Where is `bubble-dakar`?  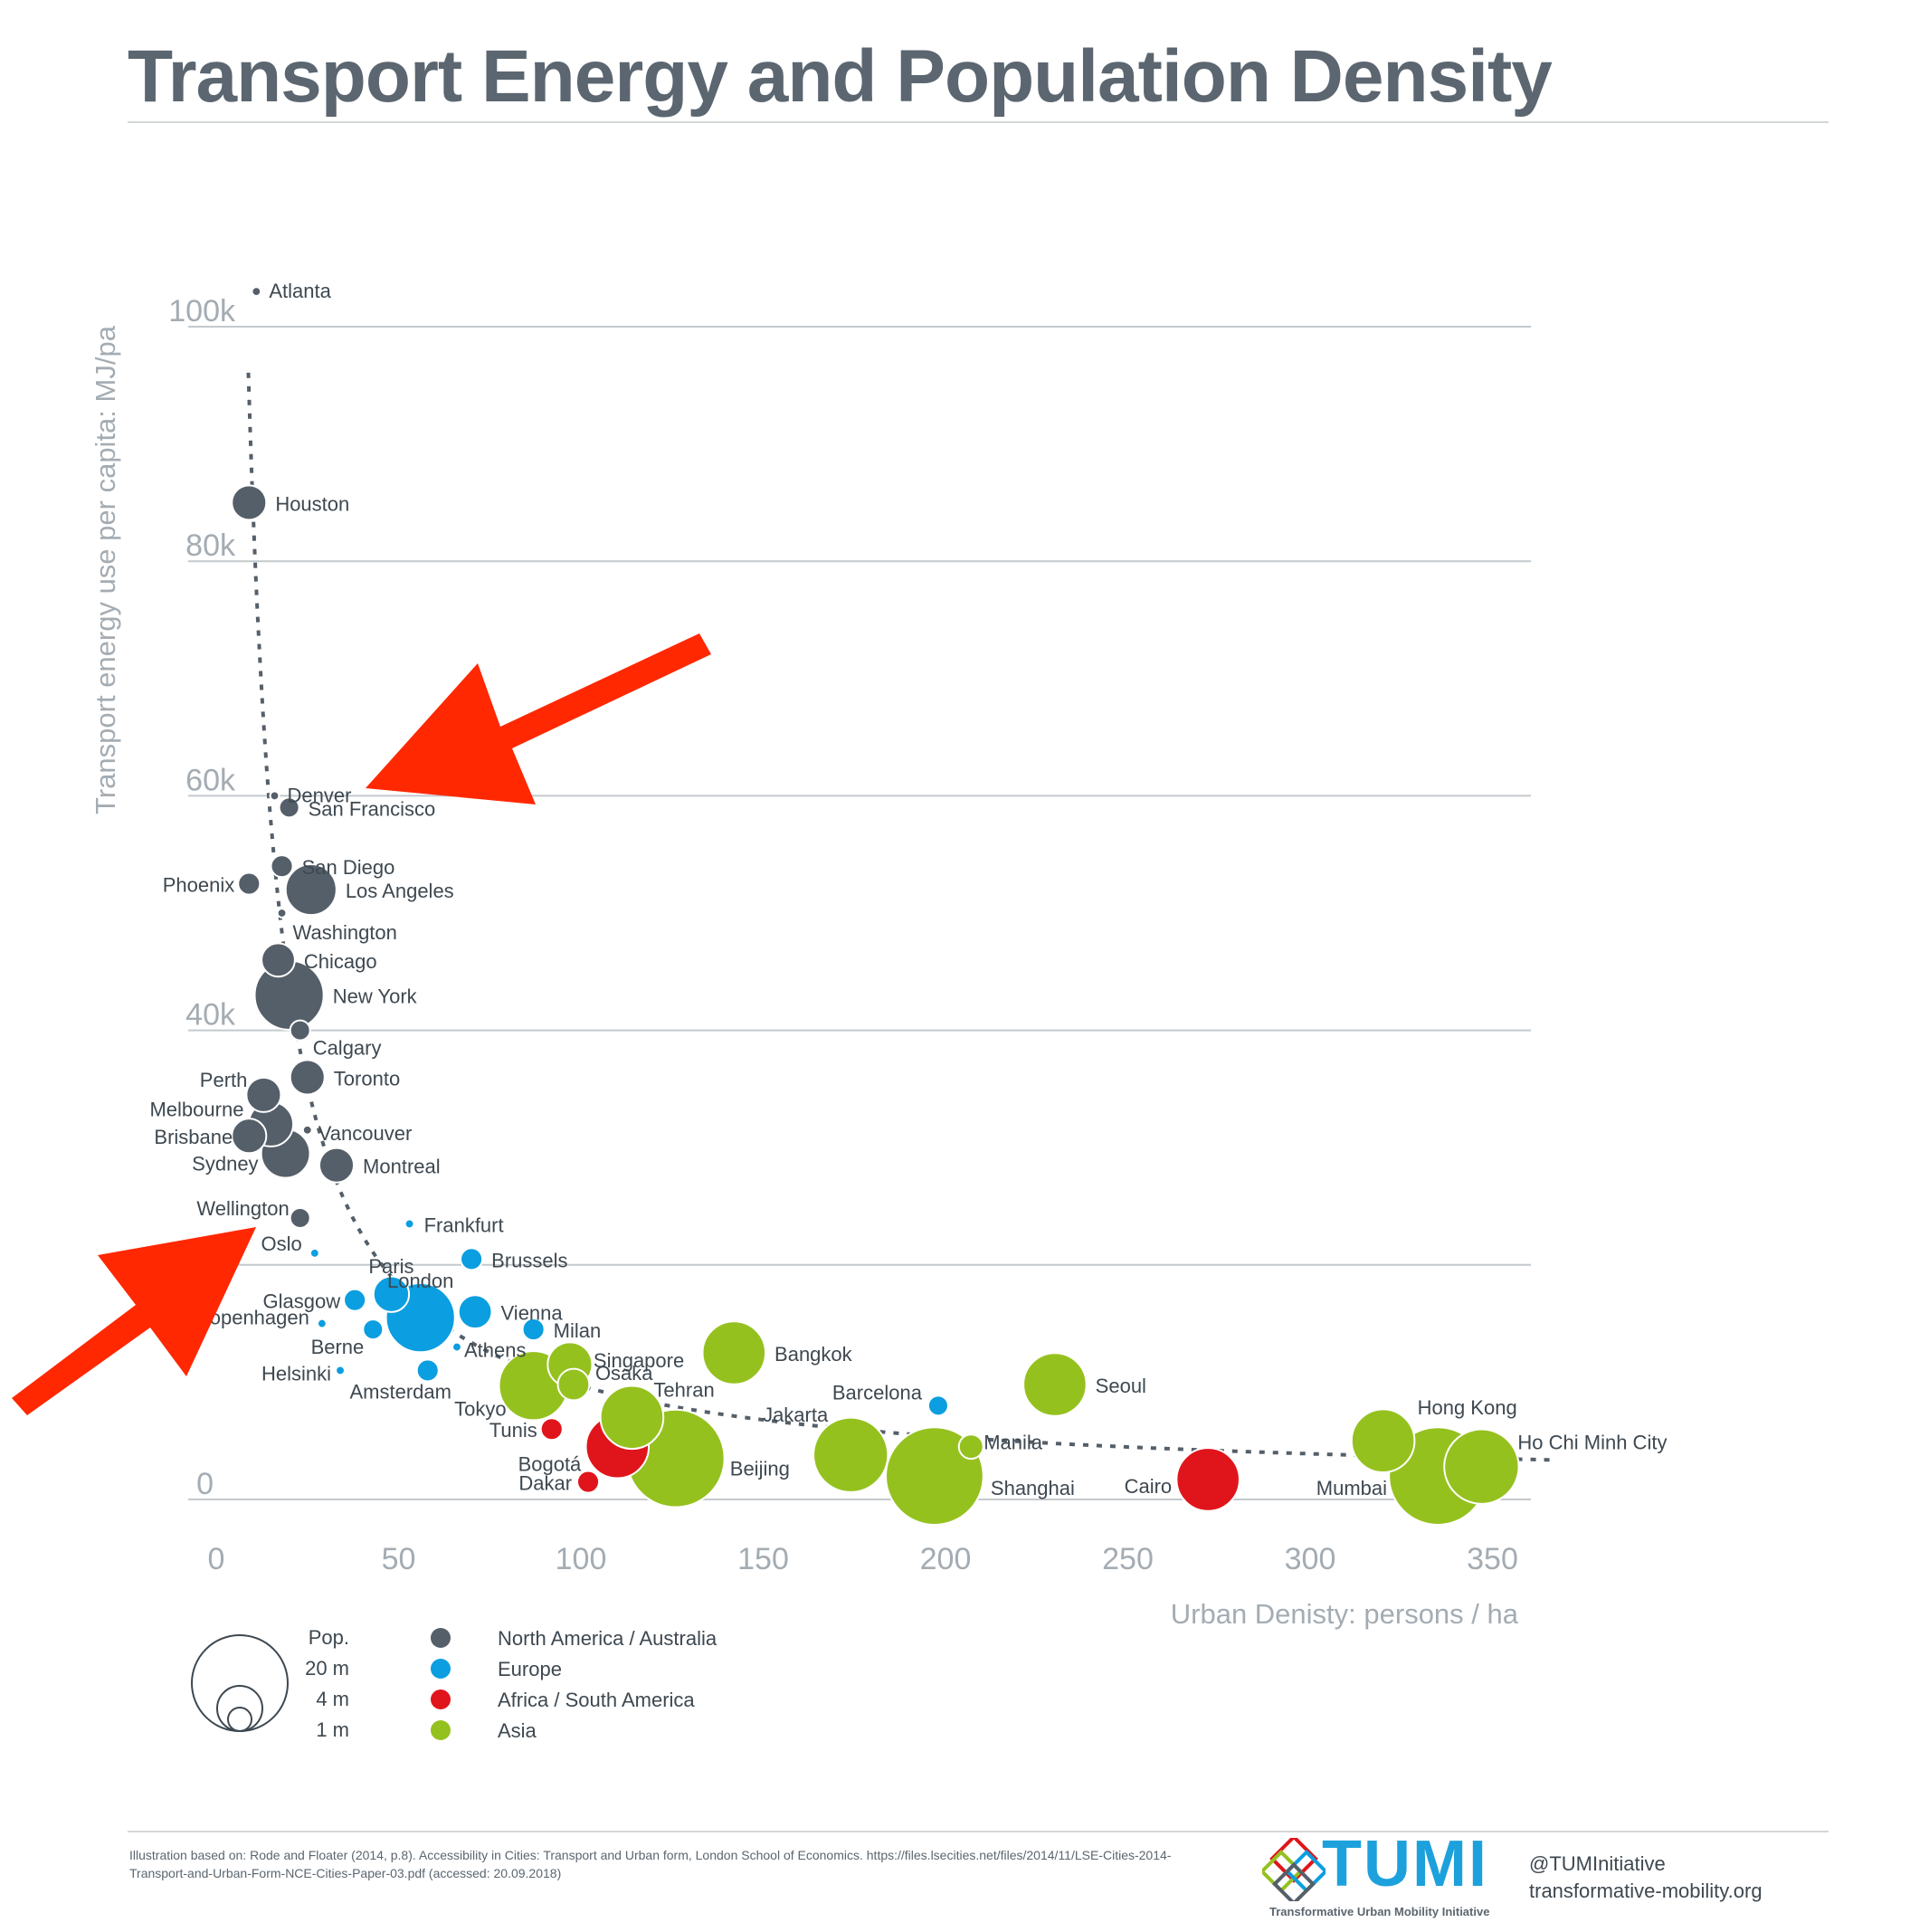
bubble-dakar is located at coordinates (588, 1482).